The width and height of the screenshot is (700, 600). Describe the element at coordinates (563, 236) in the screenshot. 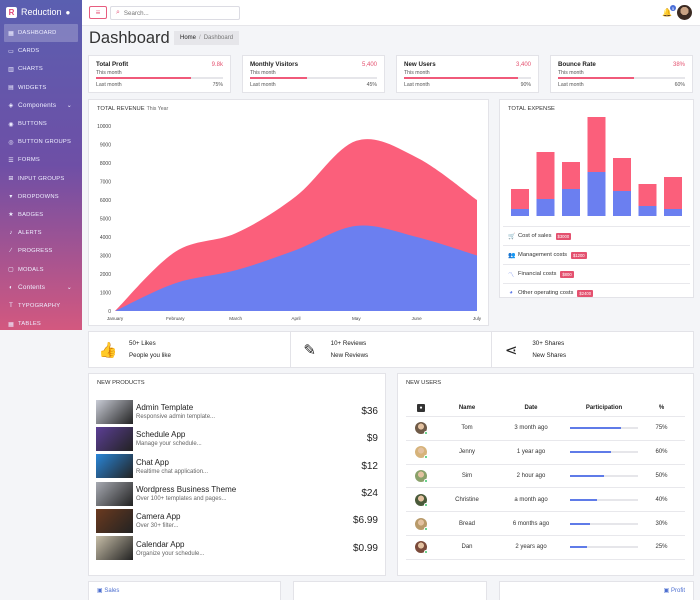

I see `expense-legend-badge: $3000` at that location.